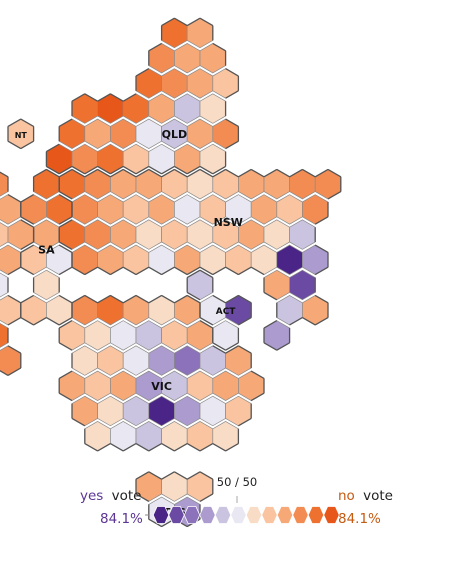  I want to click on state-outline-sa, so click(46, 247).